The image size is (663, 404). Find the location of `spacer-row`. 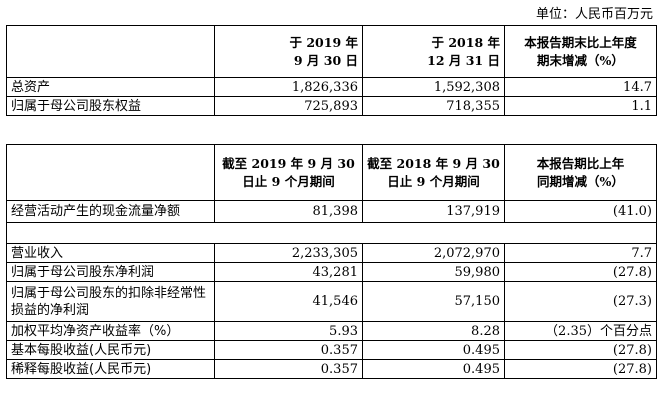

spacer-row is located at coordinates (331, 233).